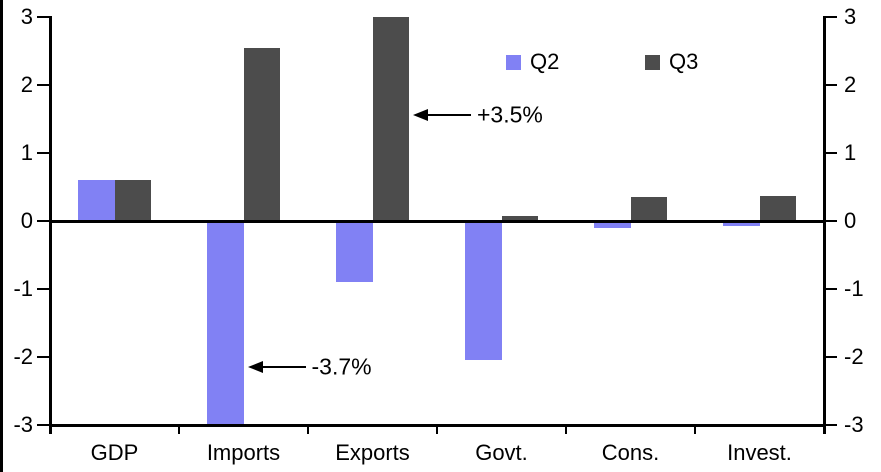  I want to click on bar-cons-q2, so click(612, 224).